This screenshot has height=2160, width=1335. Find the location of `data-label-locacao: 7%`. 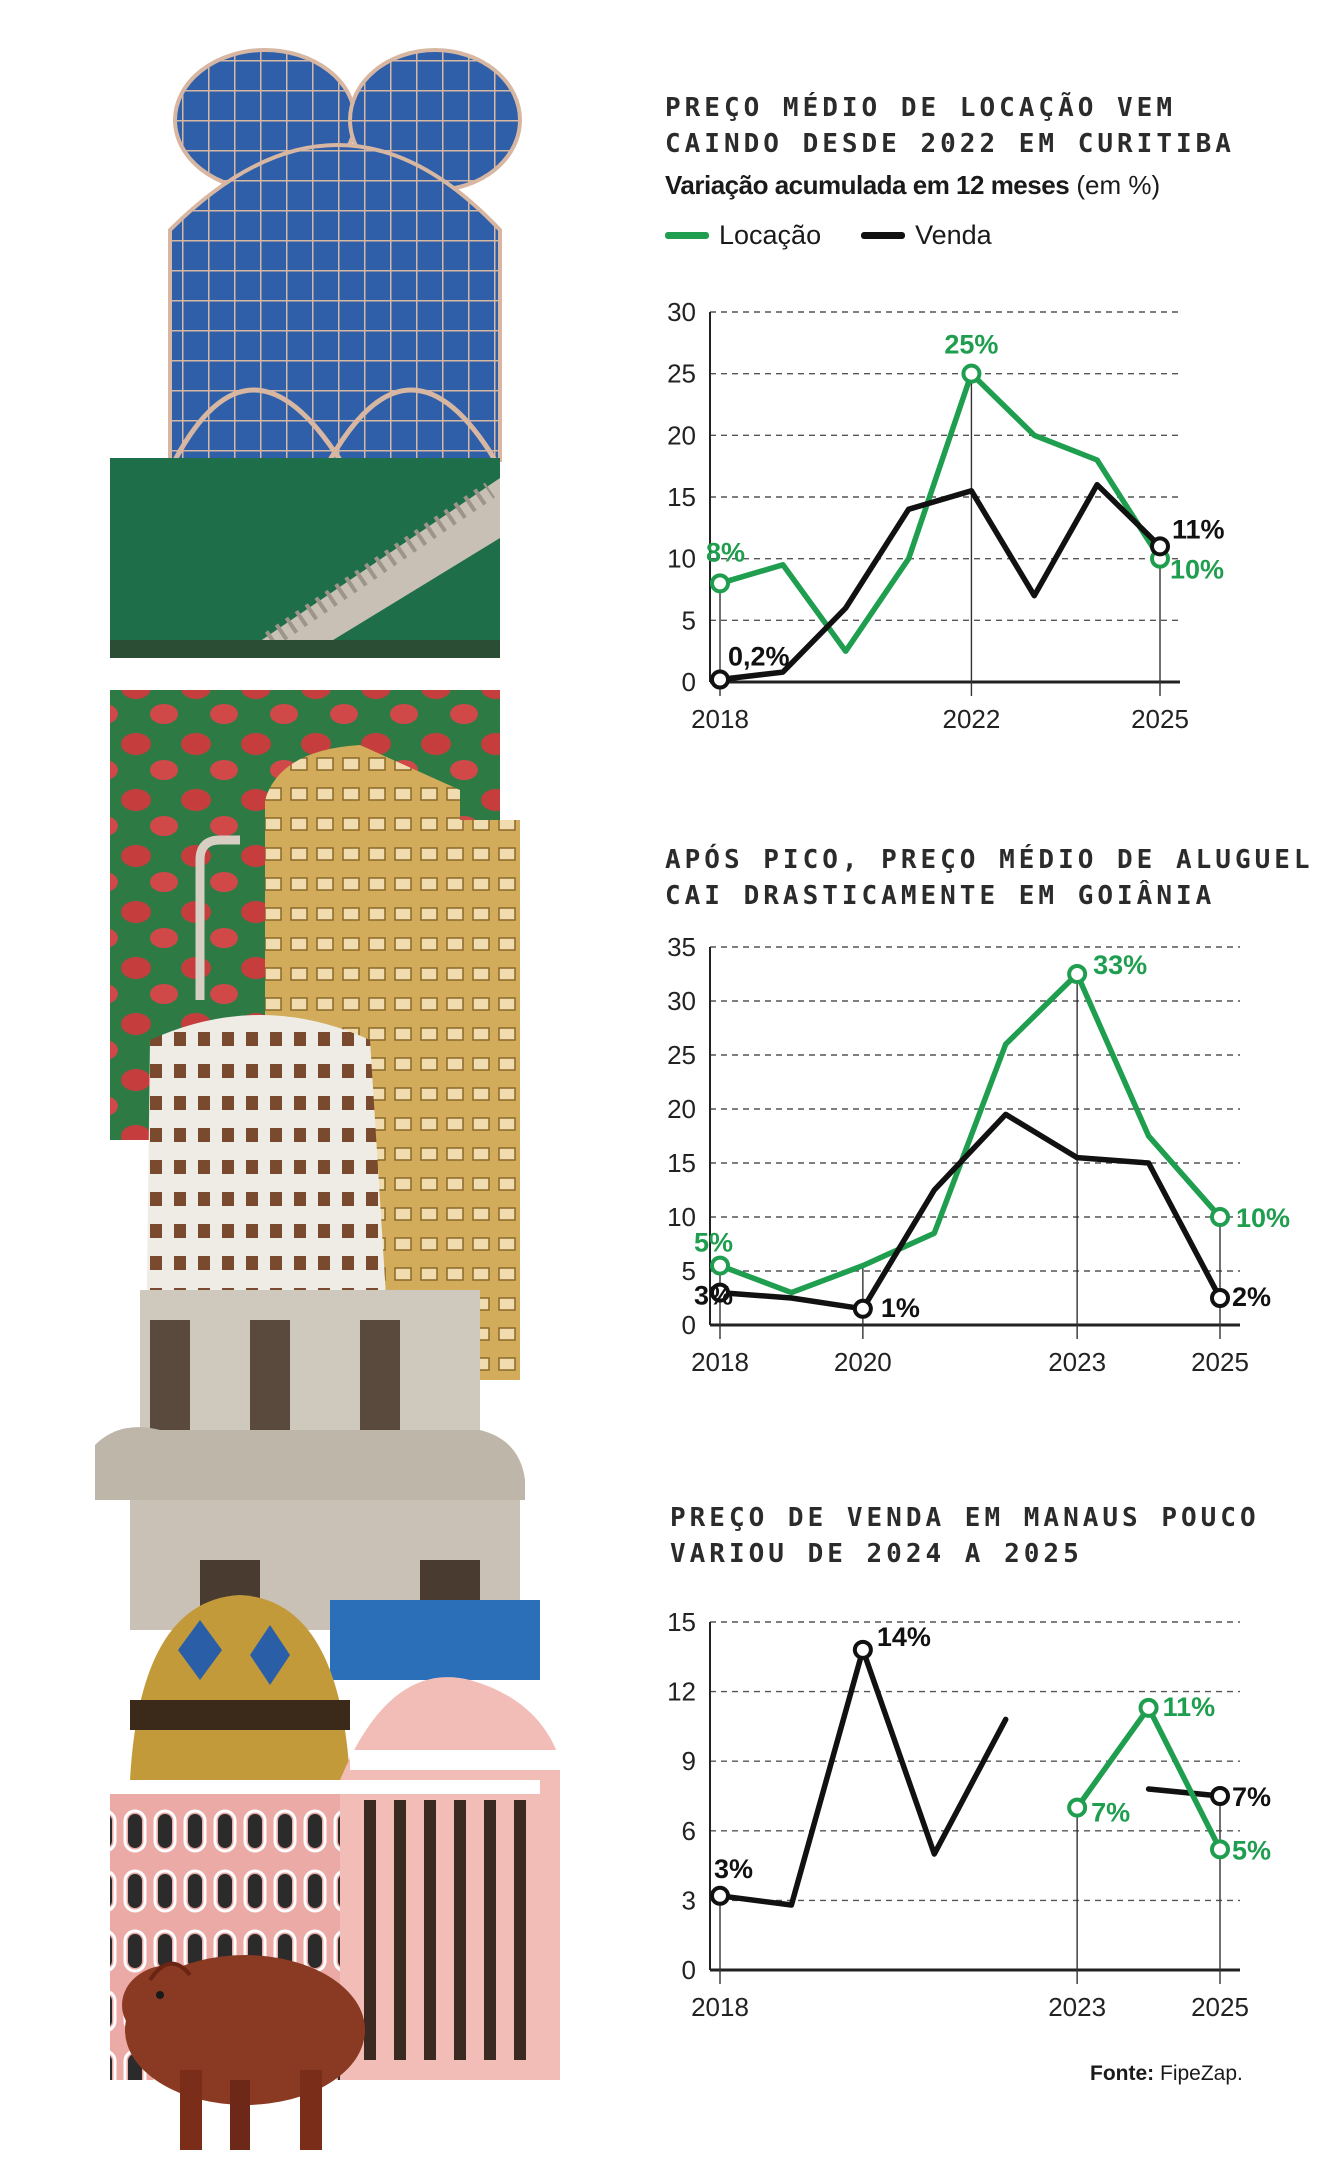

data-label-locacao: 7% is located at coordinates (1110, 1813).